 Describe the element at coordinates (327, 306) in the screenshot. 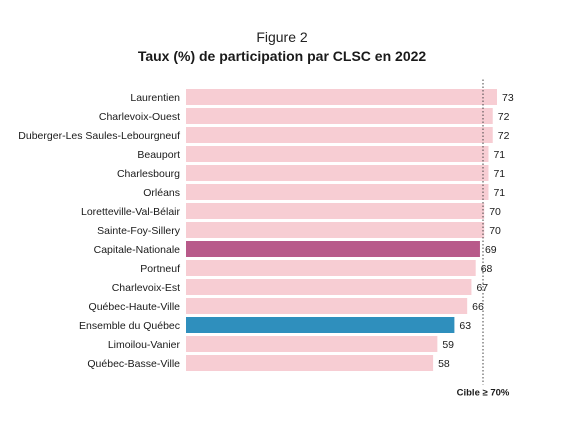

I see `bar-quebec-haute-ville` at that location.